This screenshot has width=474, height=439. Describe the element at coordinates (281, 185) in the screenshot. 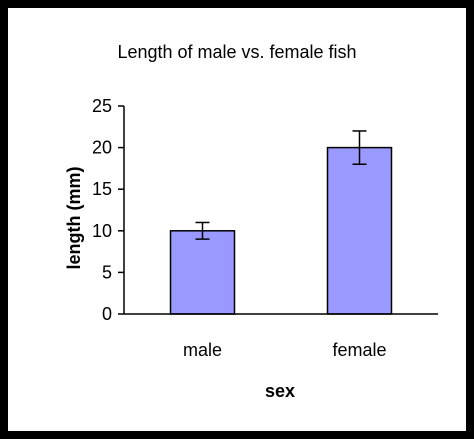

I see `error-bars` at that location.